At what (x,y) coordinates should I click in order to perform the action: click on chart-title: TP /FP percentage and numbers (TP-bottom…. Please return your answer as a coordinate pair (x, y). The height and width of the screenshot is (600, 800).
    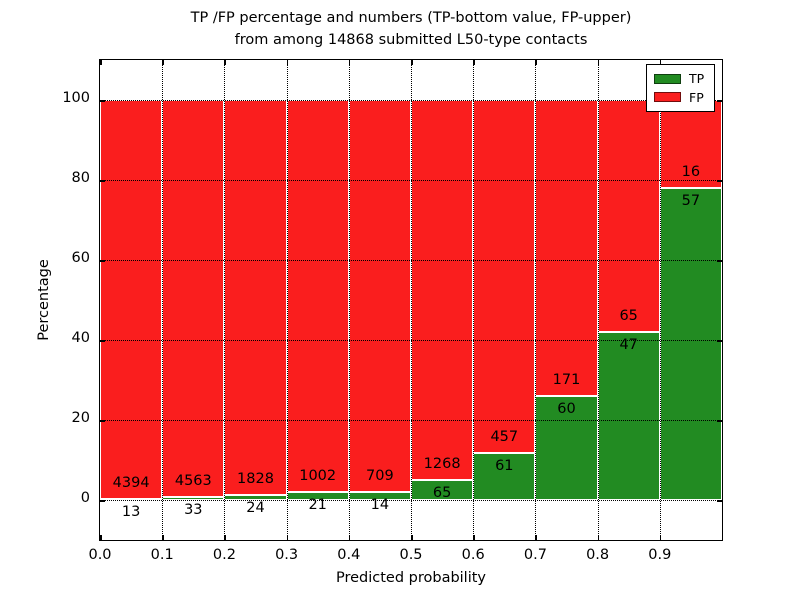
    Looking at the image, I should click on (411, 29).